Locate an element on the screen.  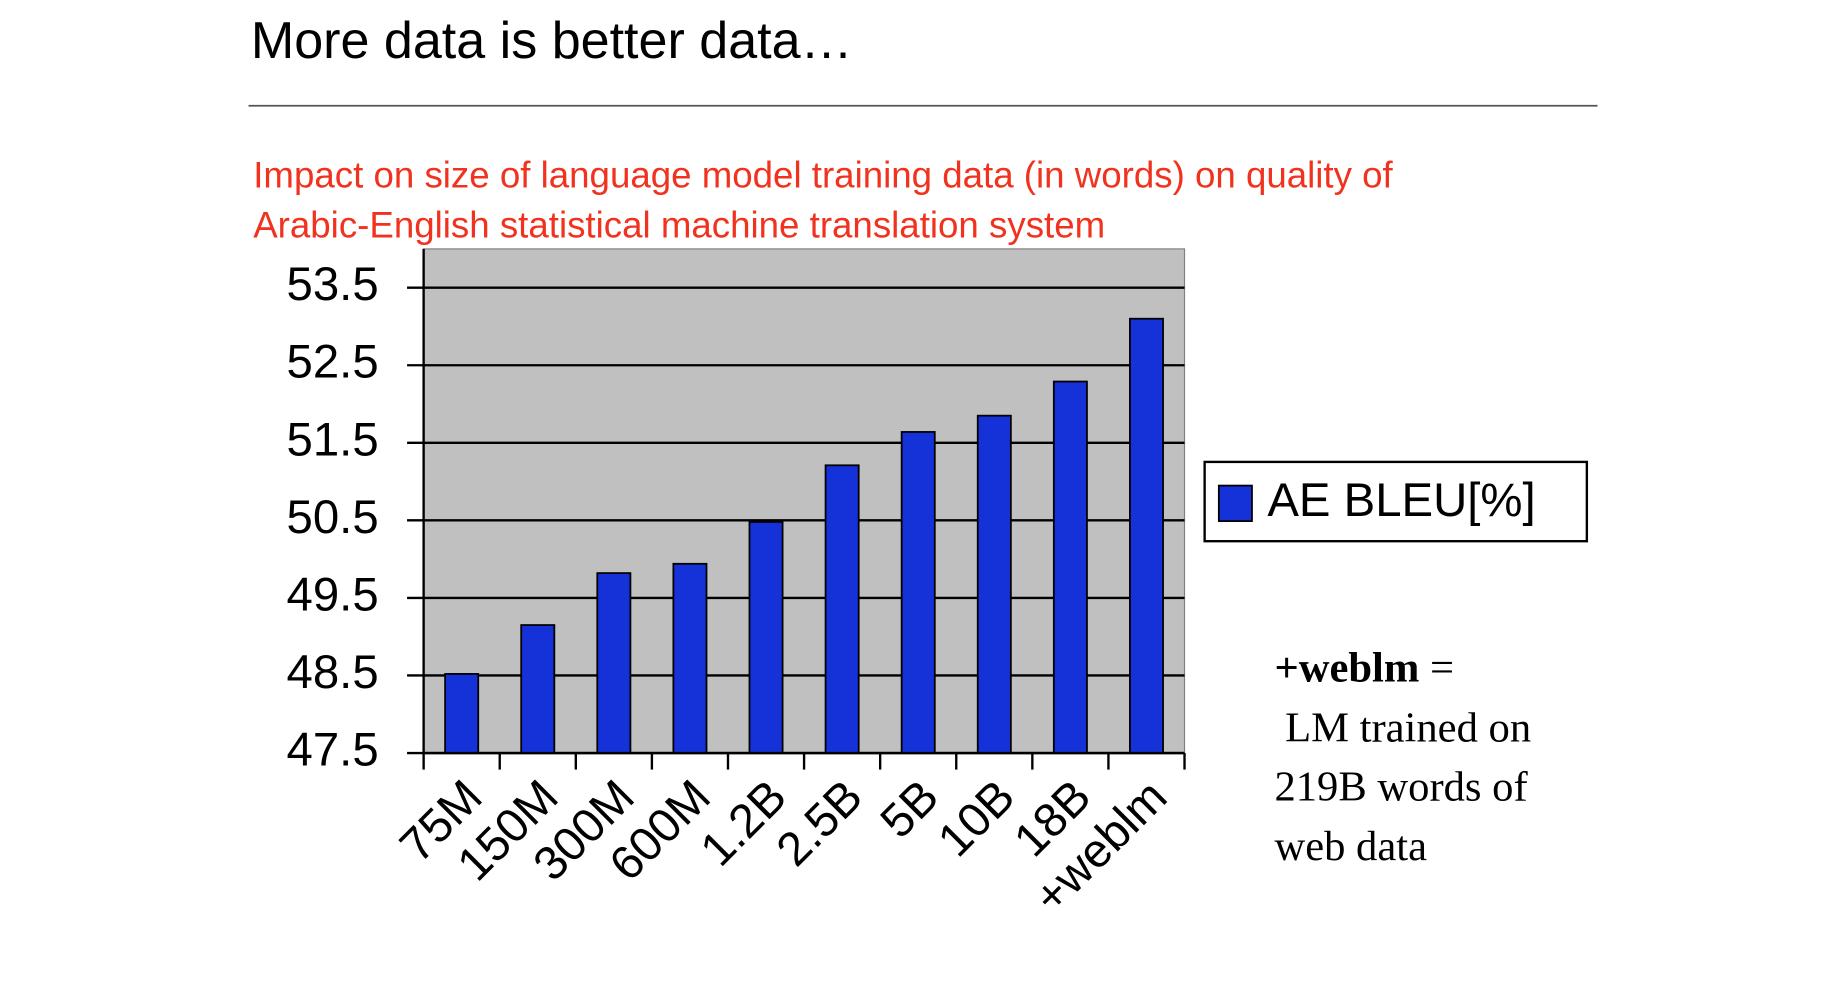
annotation: +weblm = is located at coordinates (1364, 667).